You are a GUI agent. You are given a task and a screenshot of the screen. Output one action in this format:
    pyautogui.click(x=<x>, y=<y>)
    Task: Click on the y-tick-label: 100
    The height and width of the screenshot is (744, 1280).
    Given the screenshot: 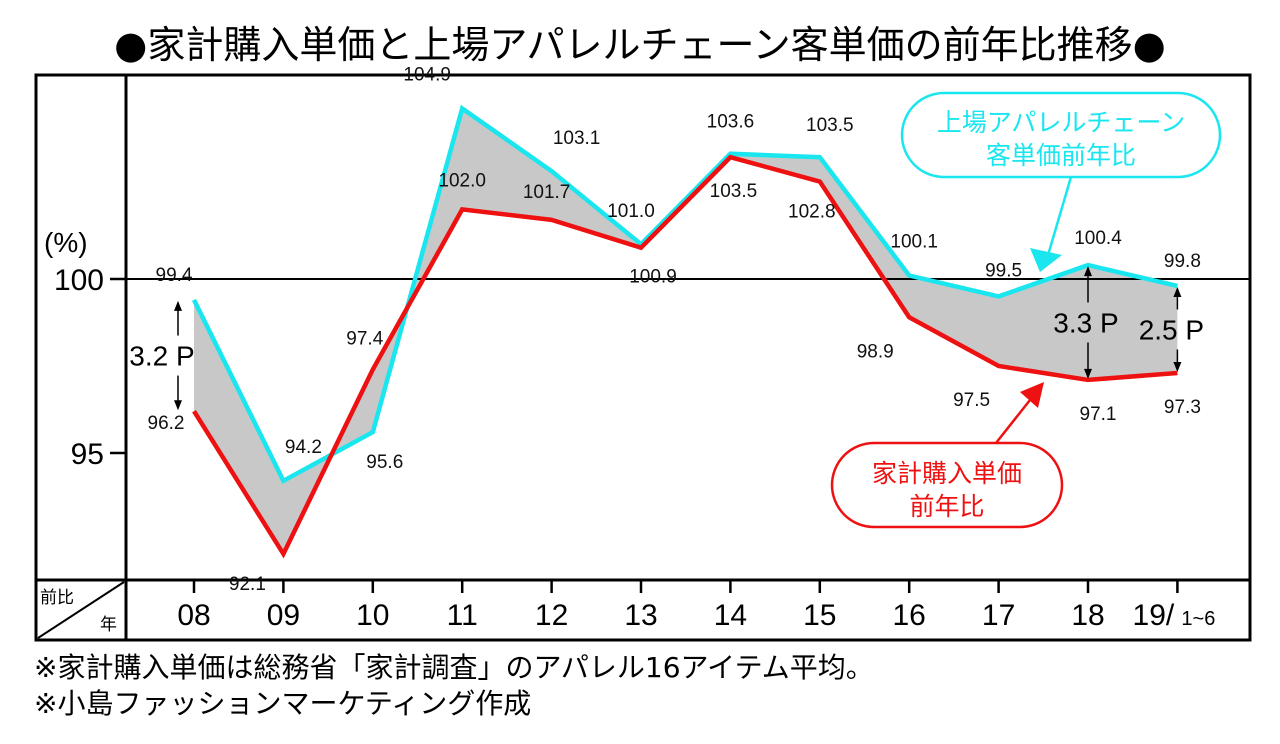 What is the action you would take?
    pyautogui.click(x=79, y=280)
    